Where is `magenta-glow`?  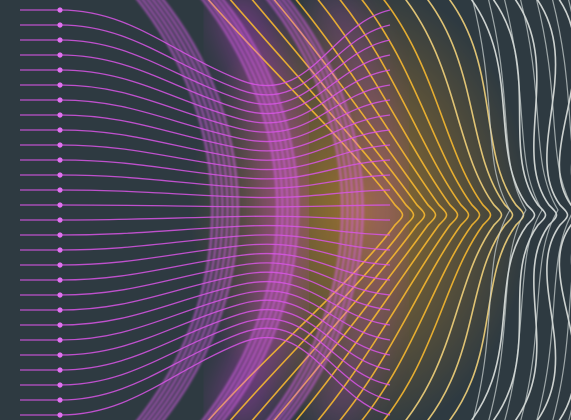 magenta-glow is located at coordinates (357, 210).